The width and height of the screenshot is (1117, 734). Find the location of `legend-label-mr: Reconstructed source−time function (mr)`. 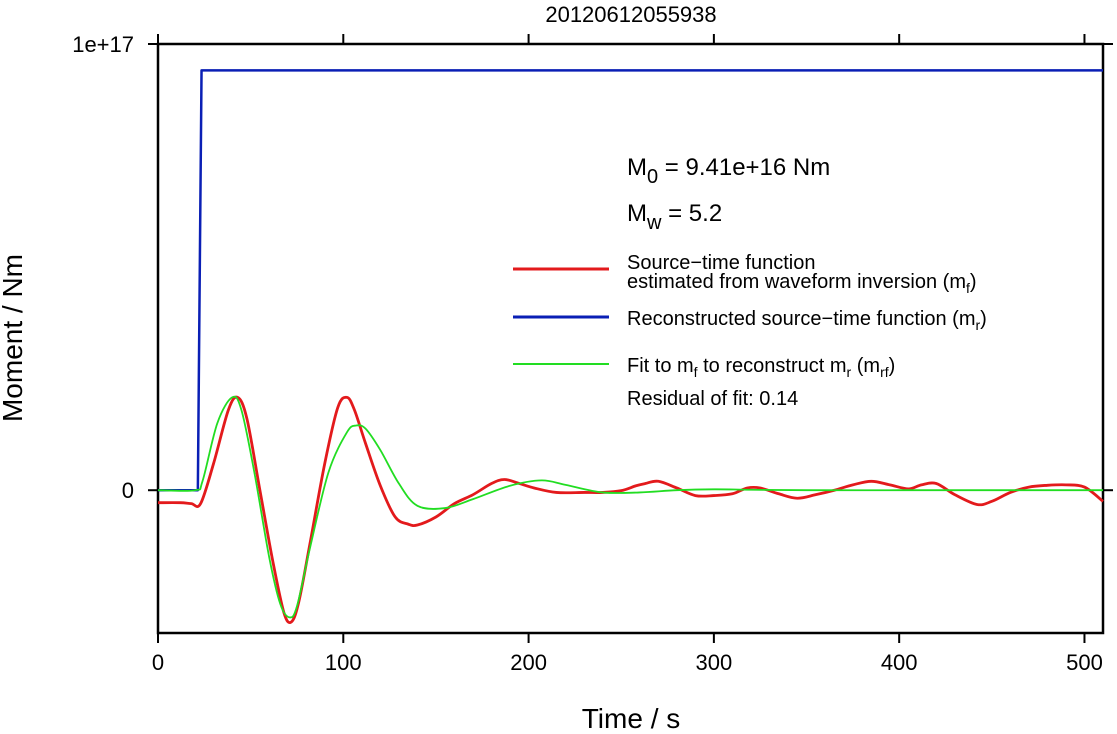

legend-label-mr: Reconstructed source−time function (mr) is located at coordinates (807, 320).